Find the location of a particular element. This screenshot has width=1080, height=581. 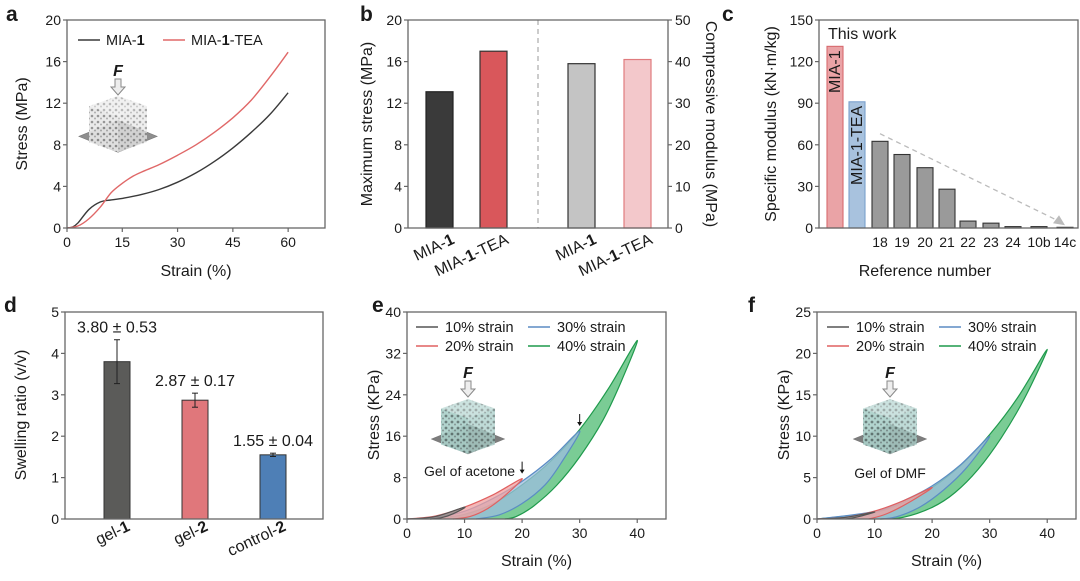

y-tick-label: 15 is located at coordinates (803, 395).